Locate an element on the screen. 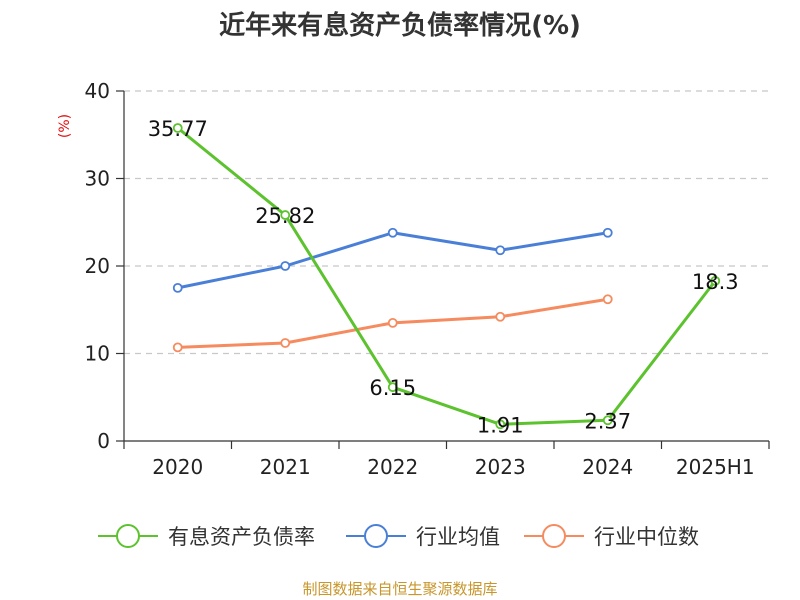 This screenshot has height=600, width=800. source-note: 制图数据来自恒生聚源数据库 is located at coordinates (399, 589).